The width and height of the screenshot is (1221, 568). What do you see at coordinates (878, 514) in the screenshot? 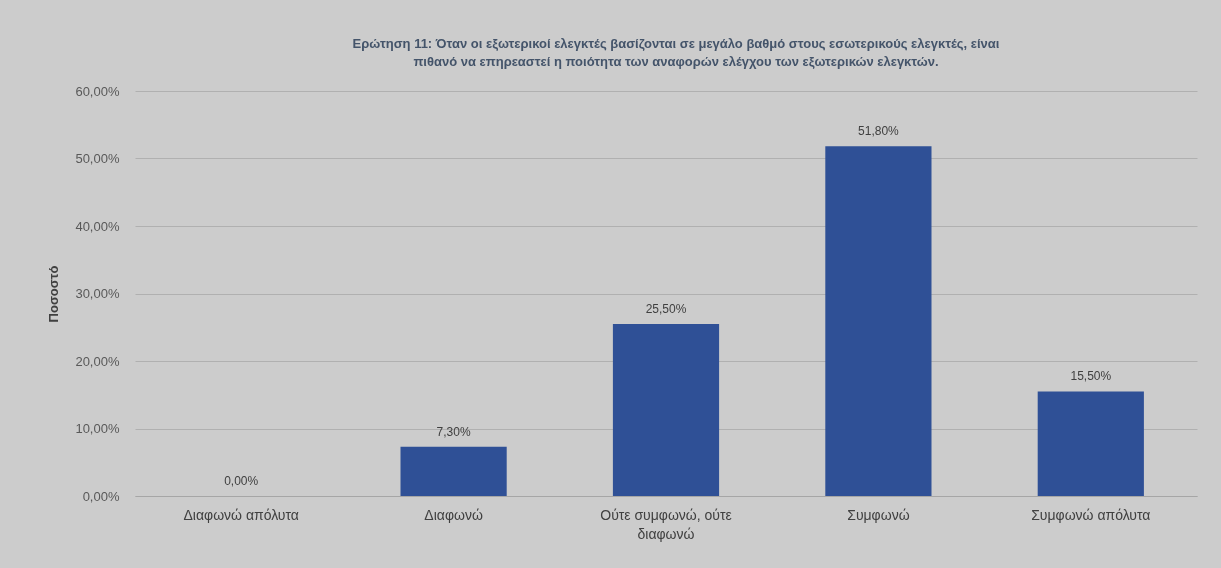
I see `x-tick-label: Συμφωνώ` at bounding box center [878, 514].